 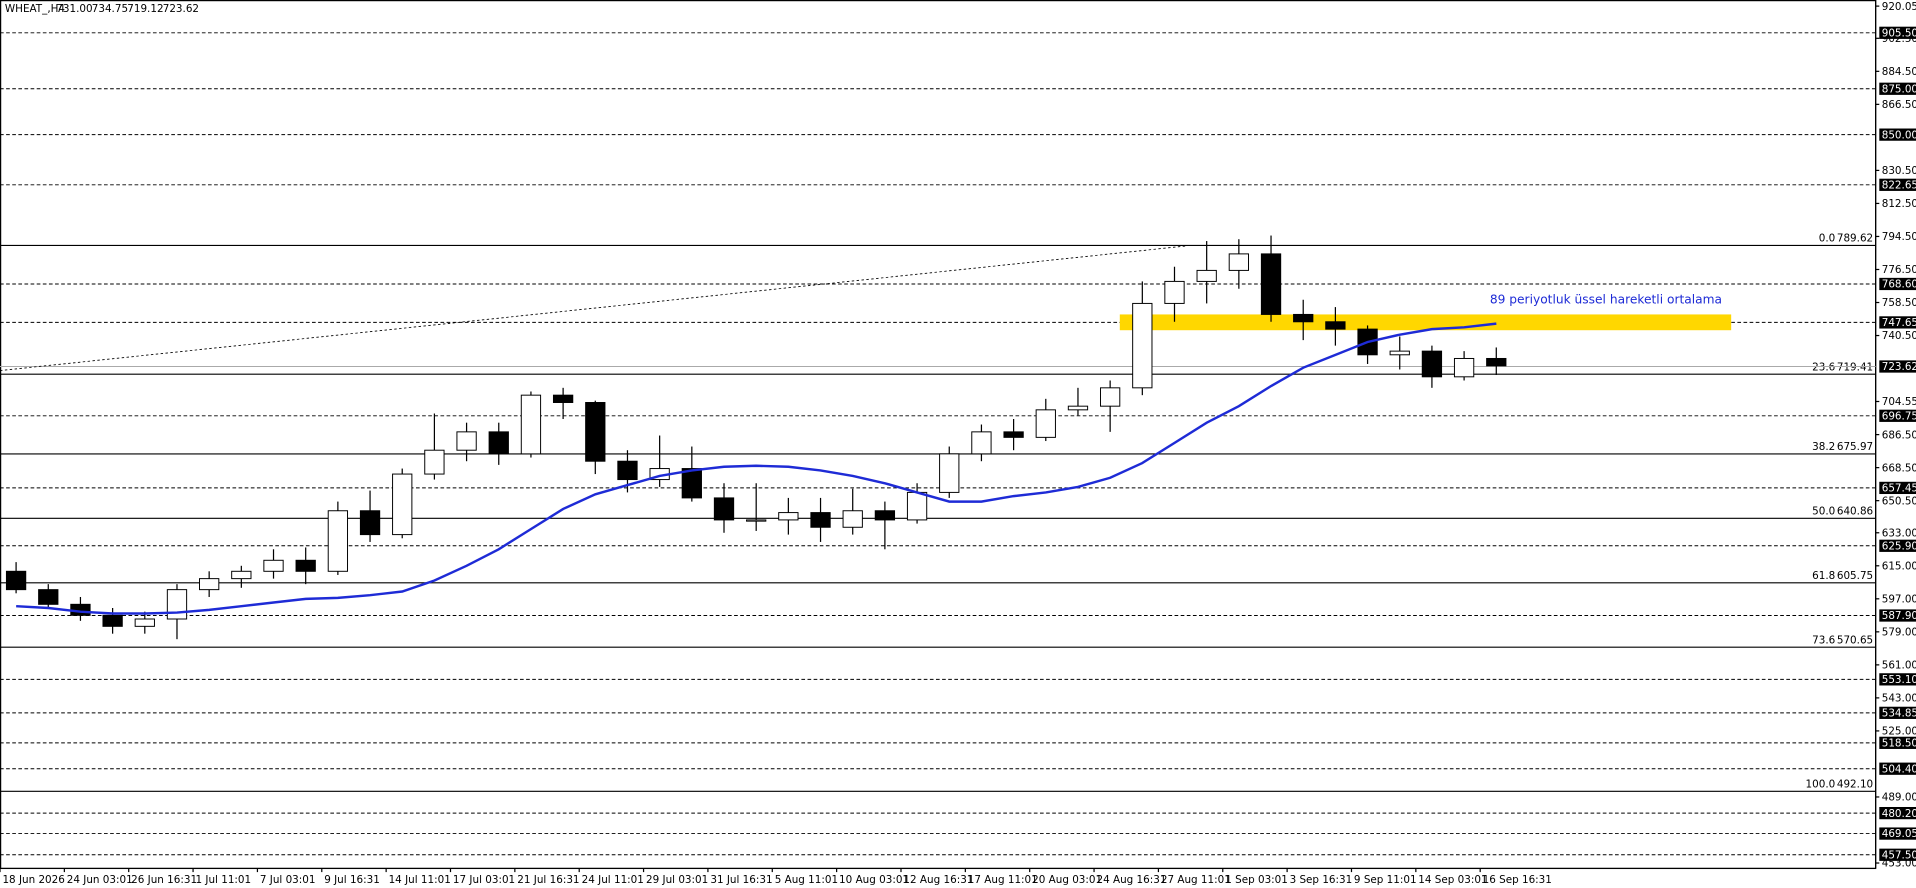 What do you see at coordinates (110, 9) in the screenshot?
I see `header-price: 734.75` at bounding box center [110, 9].